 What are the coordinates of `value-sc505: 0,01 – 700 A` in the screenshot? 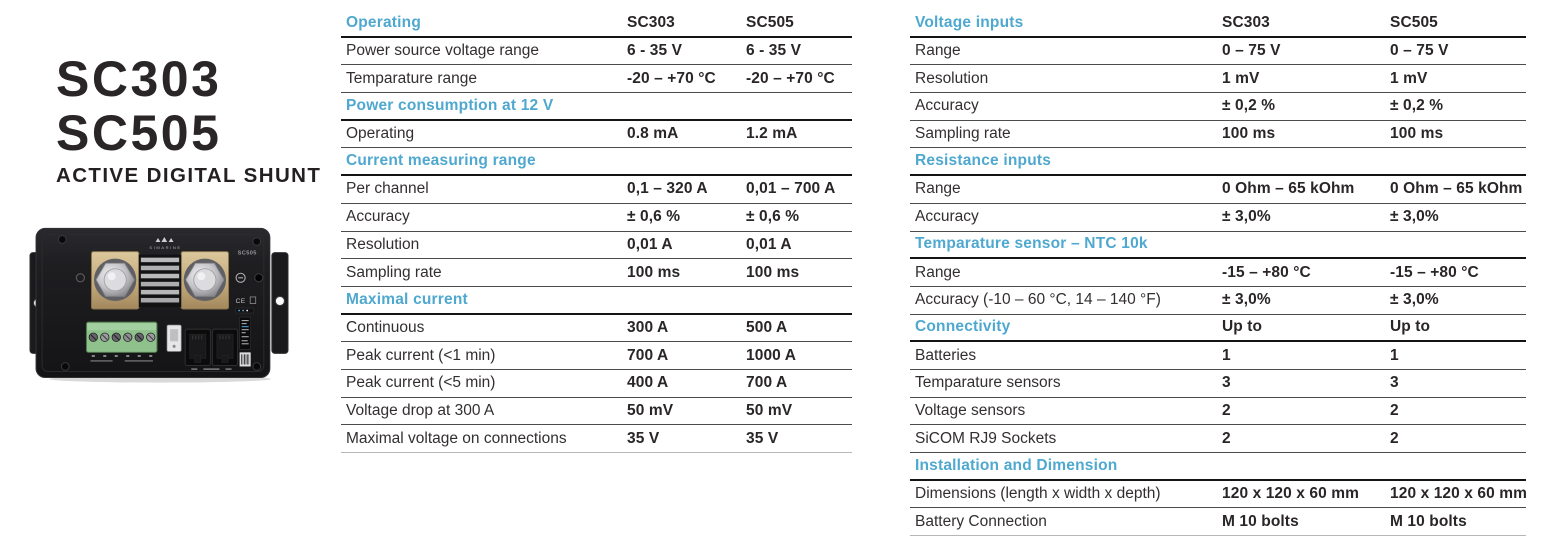 It's located at (791, 189).